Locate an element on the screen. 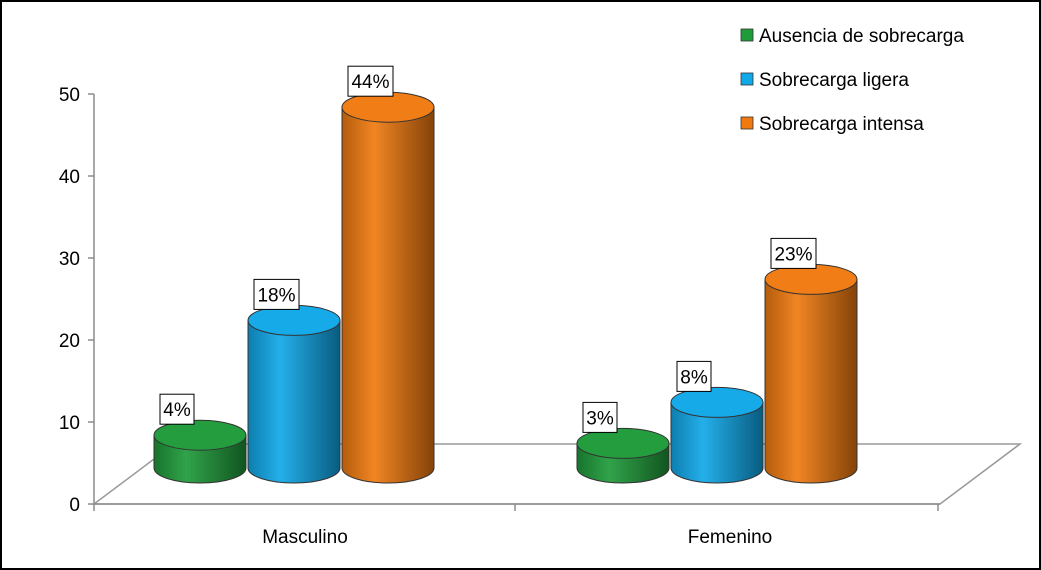  svg-text: 4% is located at coordinates (177, 410).